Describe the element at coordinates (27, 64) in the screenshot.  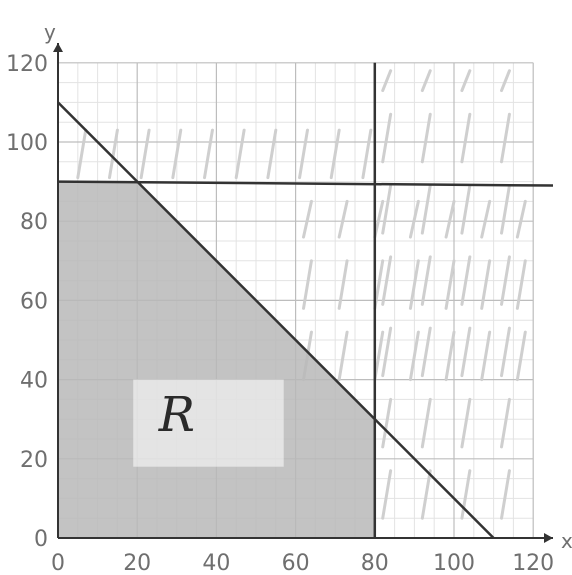
I see `y-tick-label: 120` at that location.